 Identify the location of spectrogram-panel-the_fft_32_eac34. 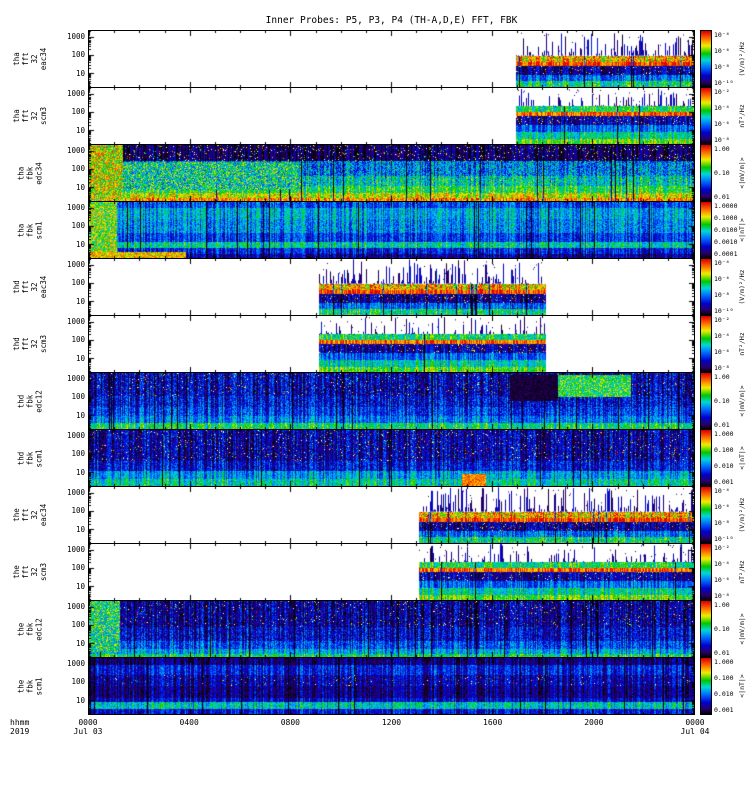
(391, 515).